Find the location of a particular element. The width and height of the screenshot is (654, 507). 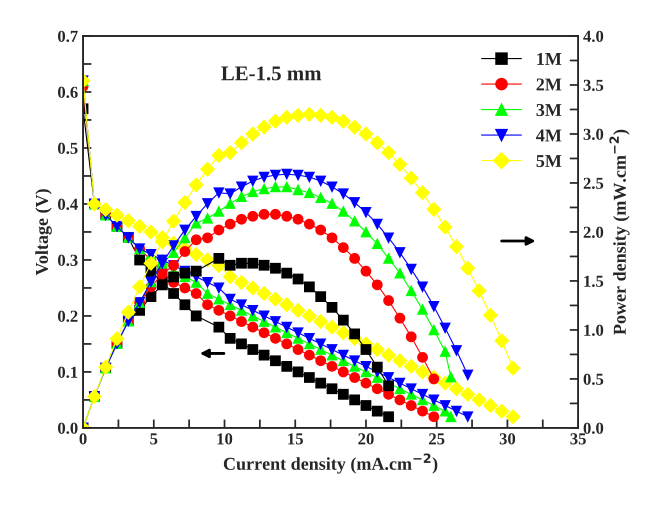

y2-tick-label: 2.0 is located at coordinates (594, 232).